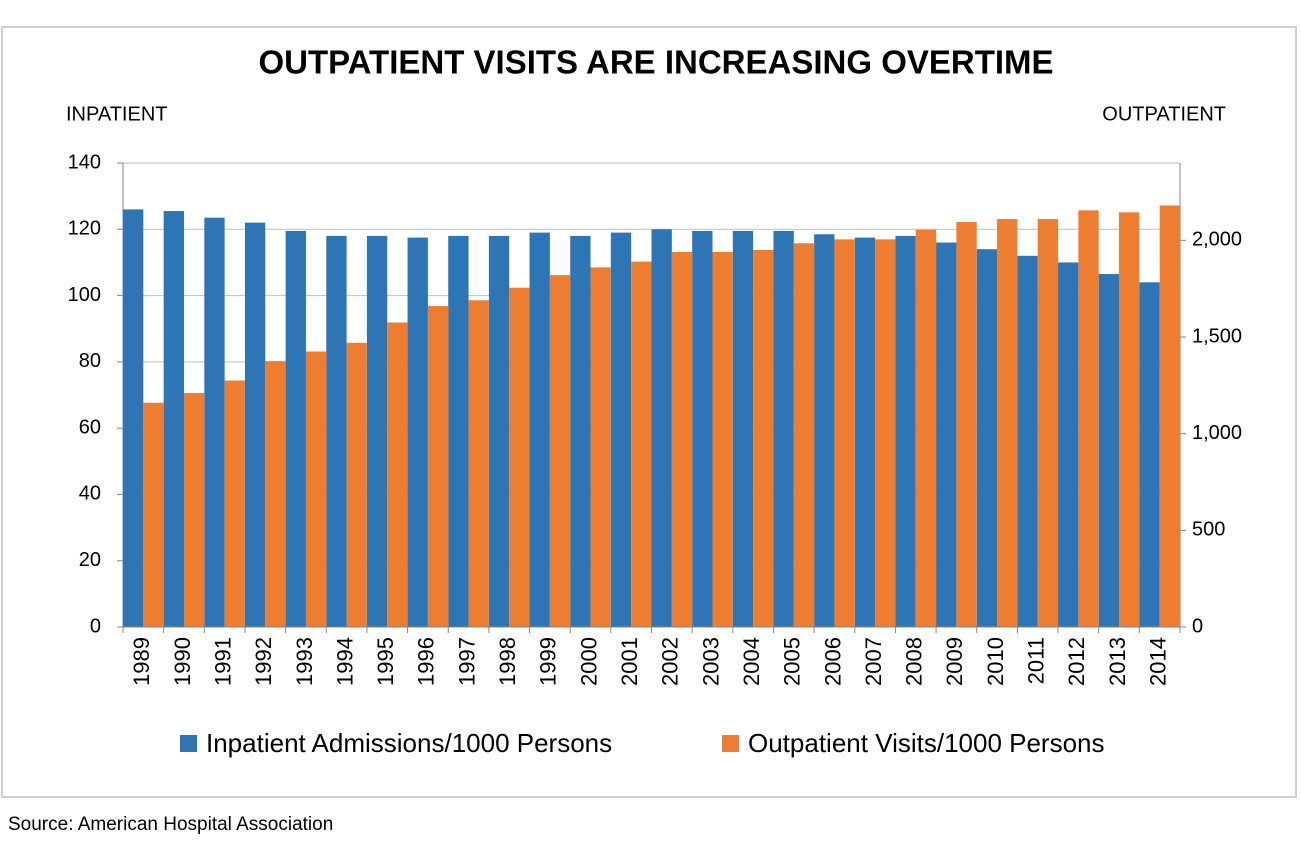 The height and width of the screenshot is (842, 1301). What do you see at coordinates (588, 661) in the screenshot?
I see `x-tick-label: 2000` at bounding box center [588, 661].